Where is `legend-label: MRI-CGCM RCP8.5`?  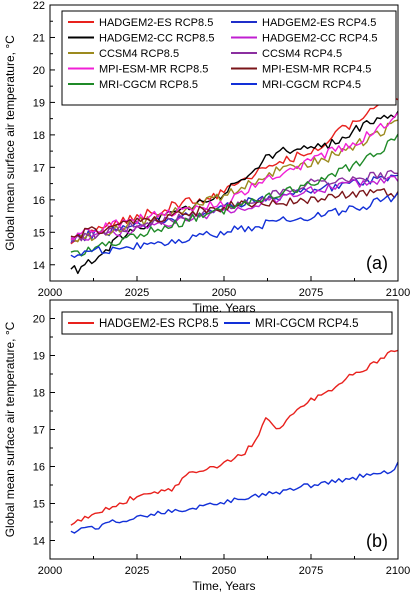
legend-label: MRI-CGCM RCP8.5 is located at coordinates (148, 85).